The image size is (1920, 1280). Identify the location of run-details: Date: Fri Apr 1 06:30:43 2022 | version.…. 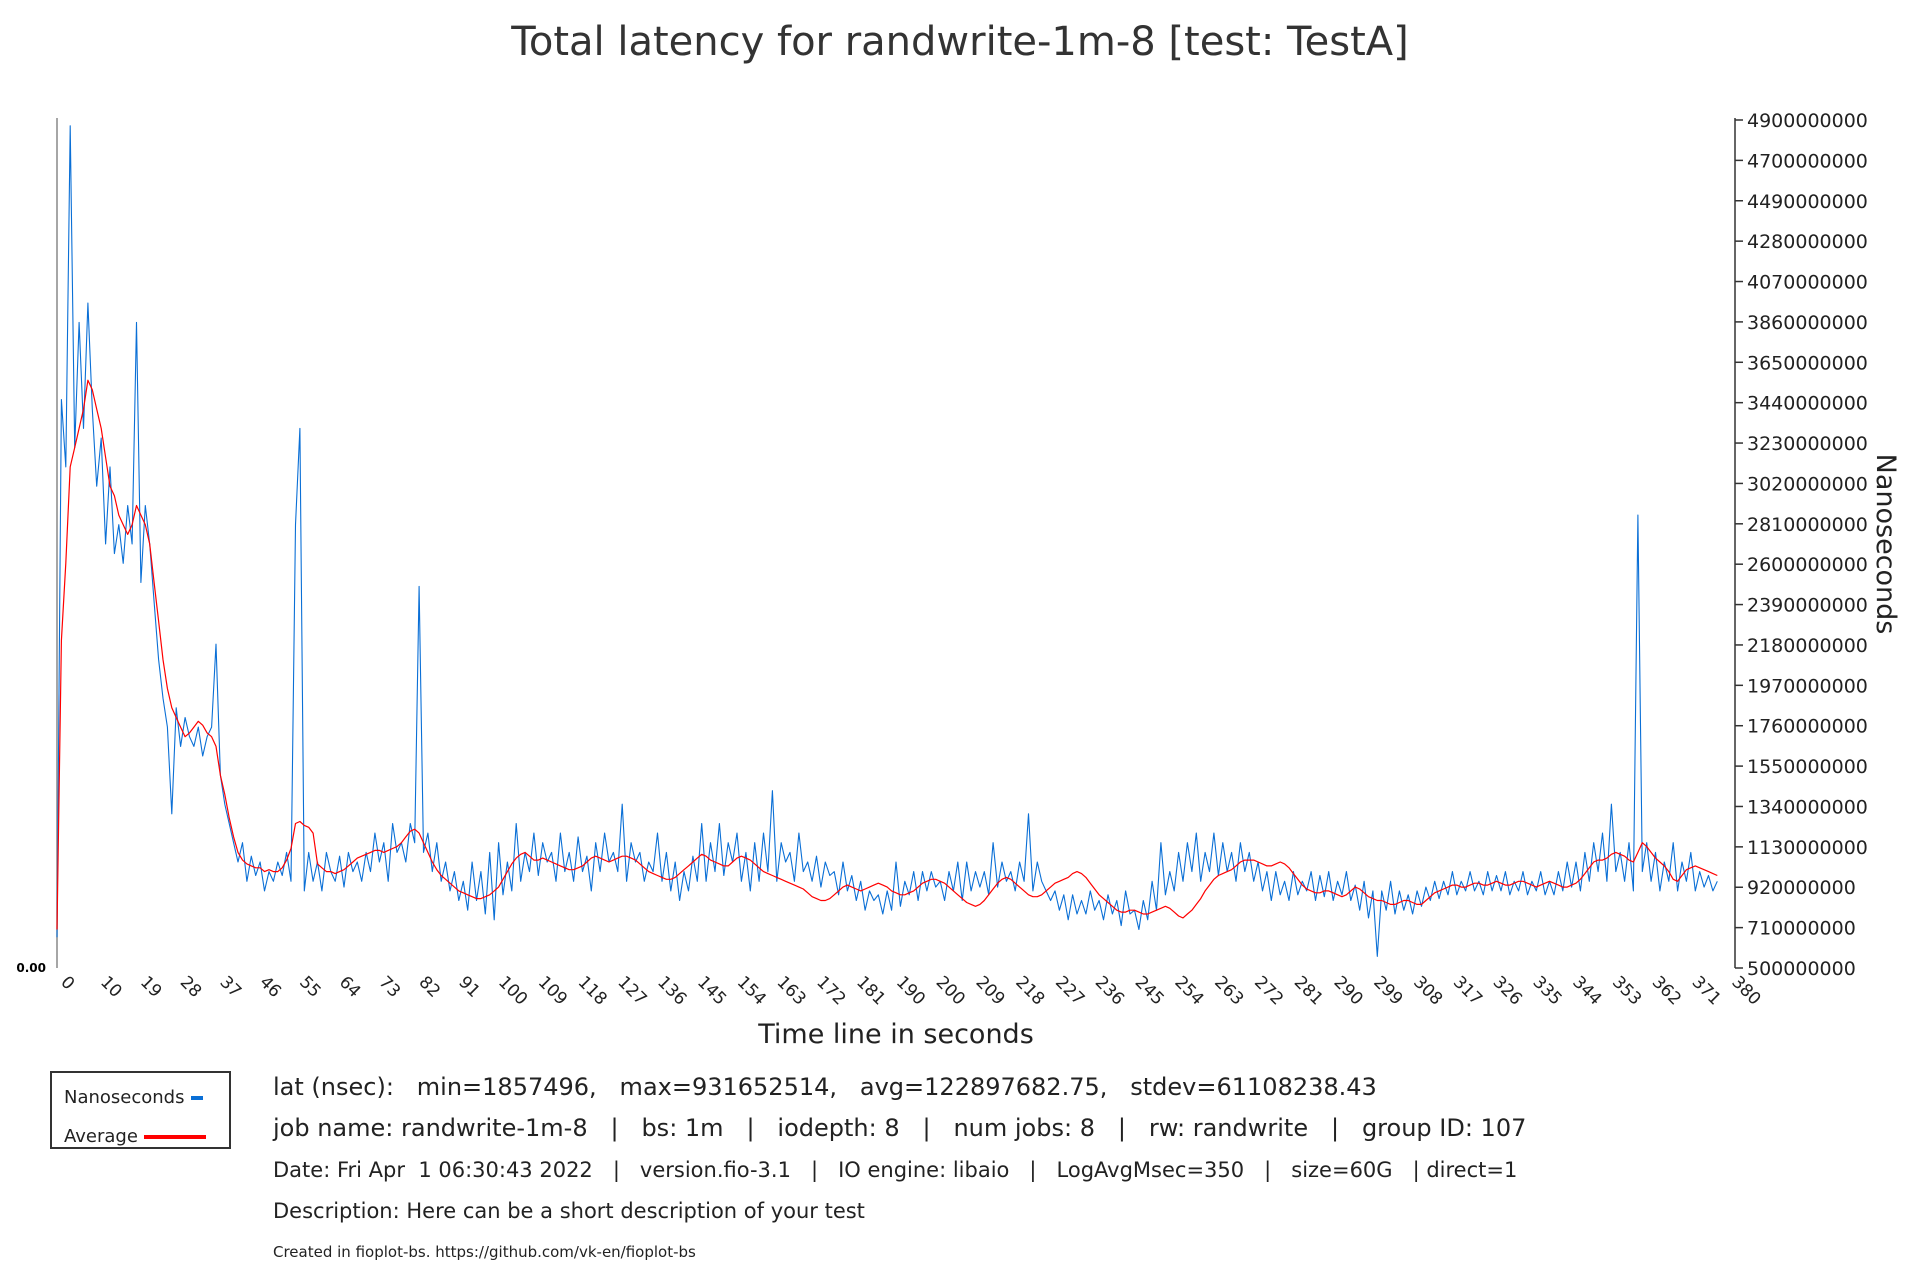
(895, 1170).